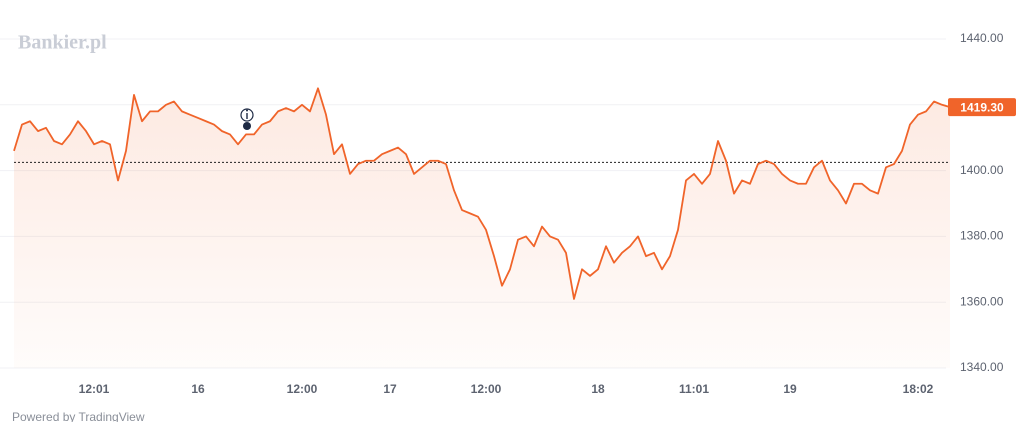 This screenshot has height=422, width=1024. Describe the element at coordinates (247, 110) in the screenshot. I see `event-marker-dot` at that location.